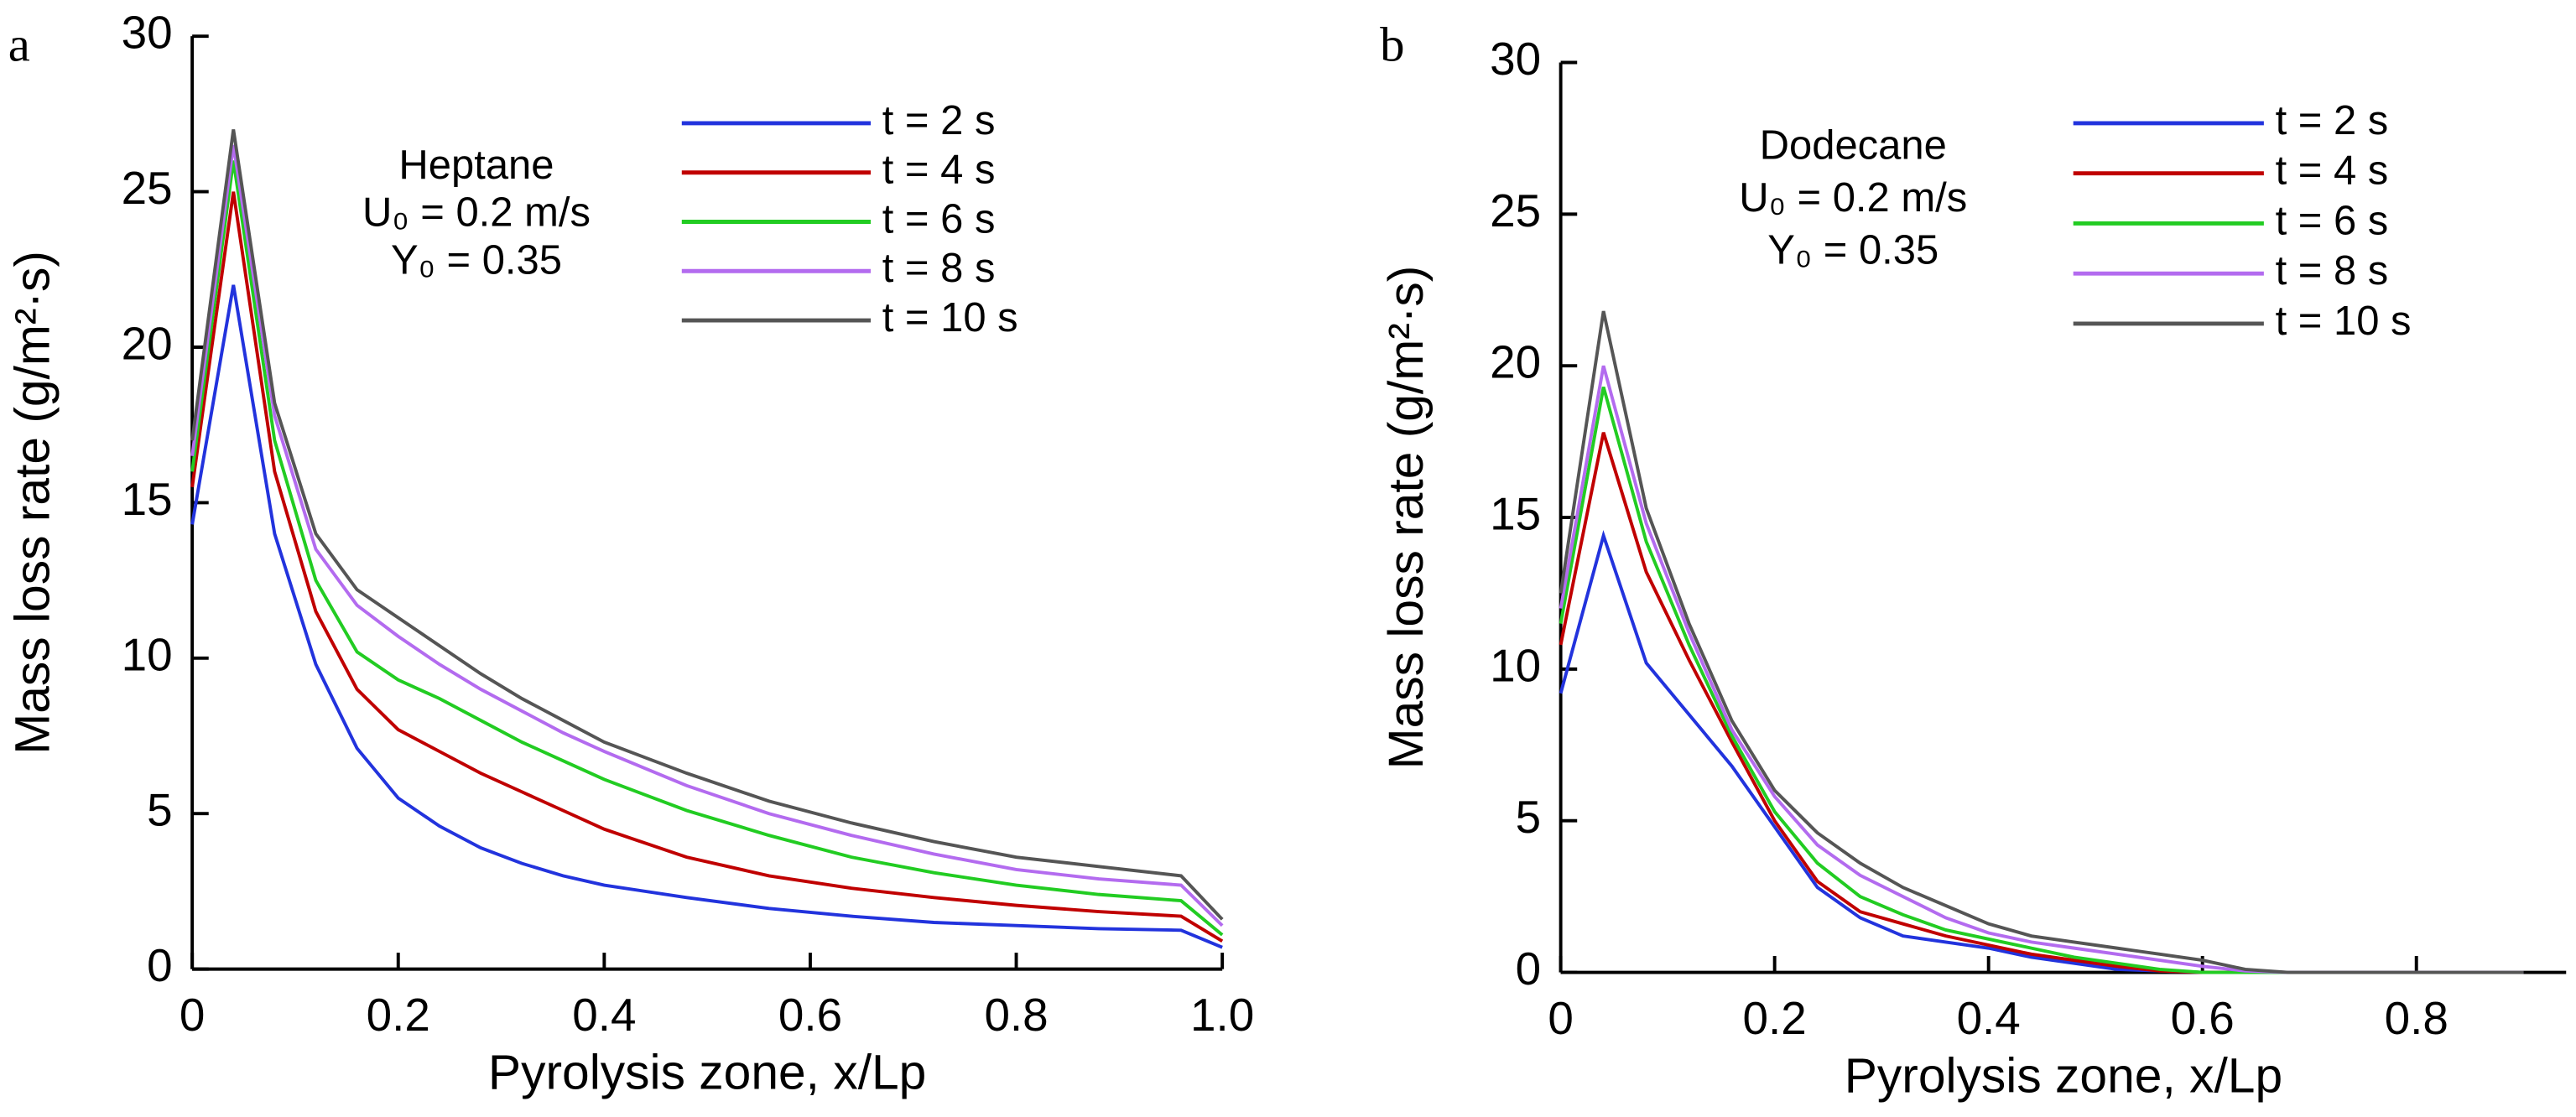  I want to click on panel-label: b, so click(1392, 44).